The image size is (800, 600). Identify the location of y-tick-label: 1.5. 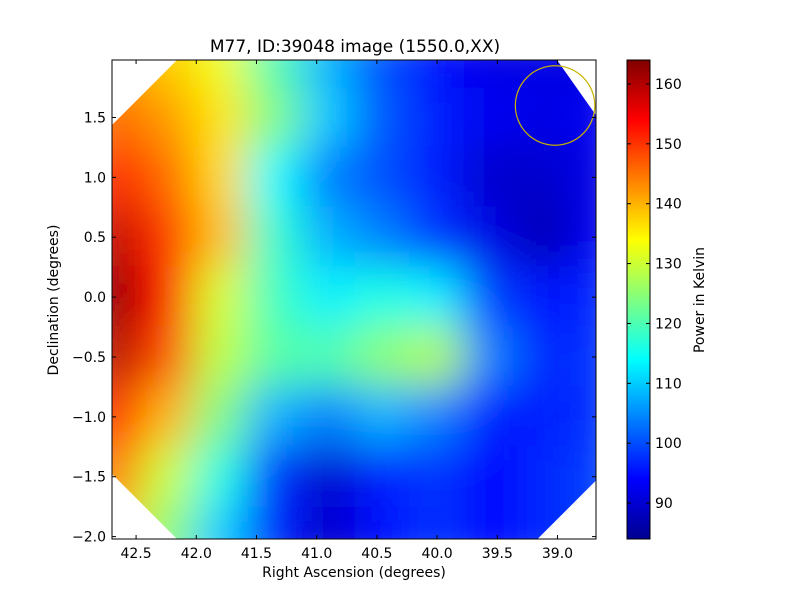
(95, 118).